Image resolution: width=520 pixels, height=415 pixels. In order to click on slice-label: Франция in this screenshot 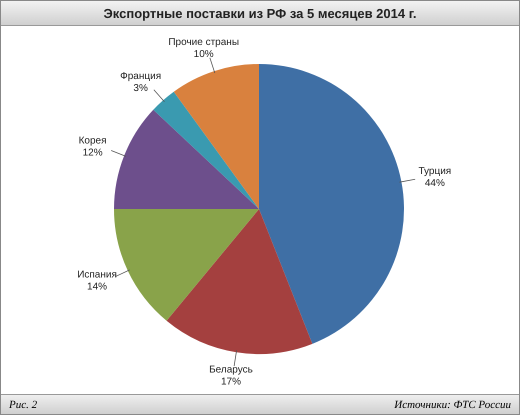, I will do `click(141, 76)`.